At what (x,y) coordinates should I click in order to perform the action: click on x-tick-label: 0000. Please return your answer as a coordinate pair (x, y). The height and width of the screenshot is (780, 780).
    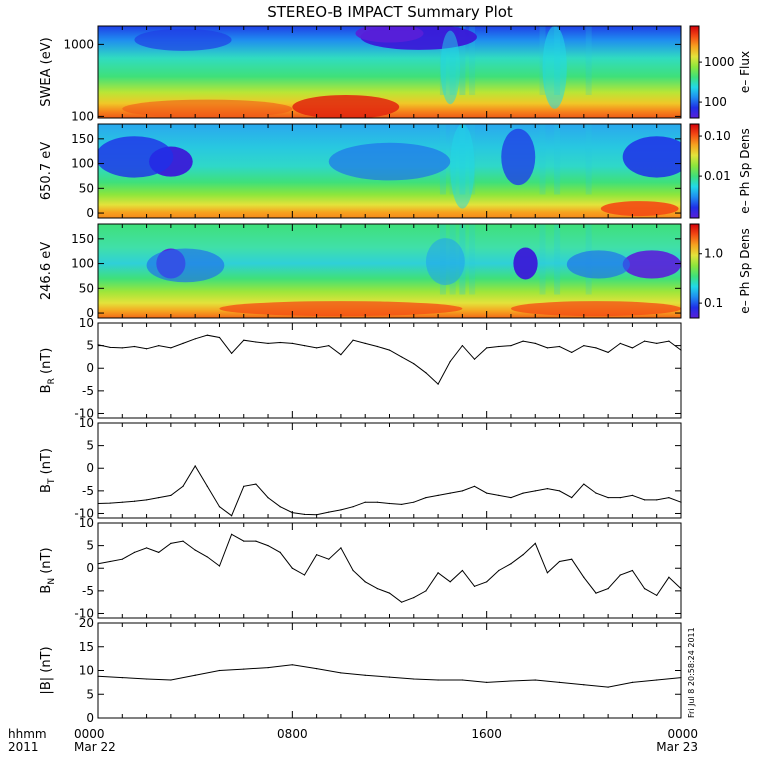
    Looking at the image, I should click on (89, 734).